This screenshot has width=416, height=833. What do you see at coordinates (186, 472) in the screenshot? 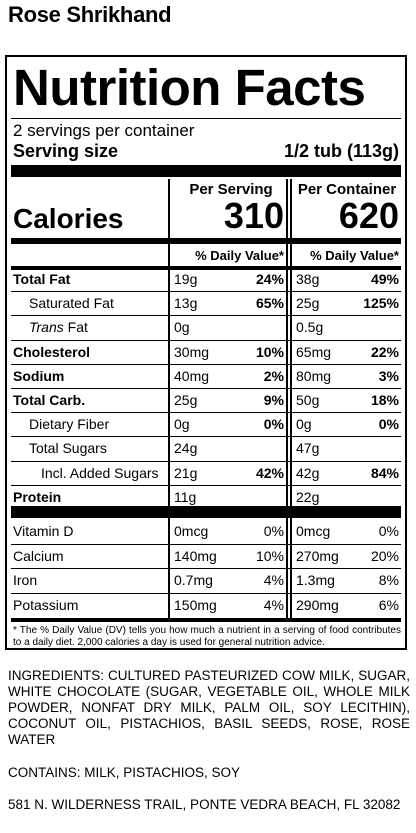
I see `serving-amount: 21g` at bounding box center [186, 472].